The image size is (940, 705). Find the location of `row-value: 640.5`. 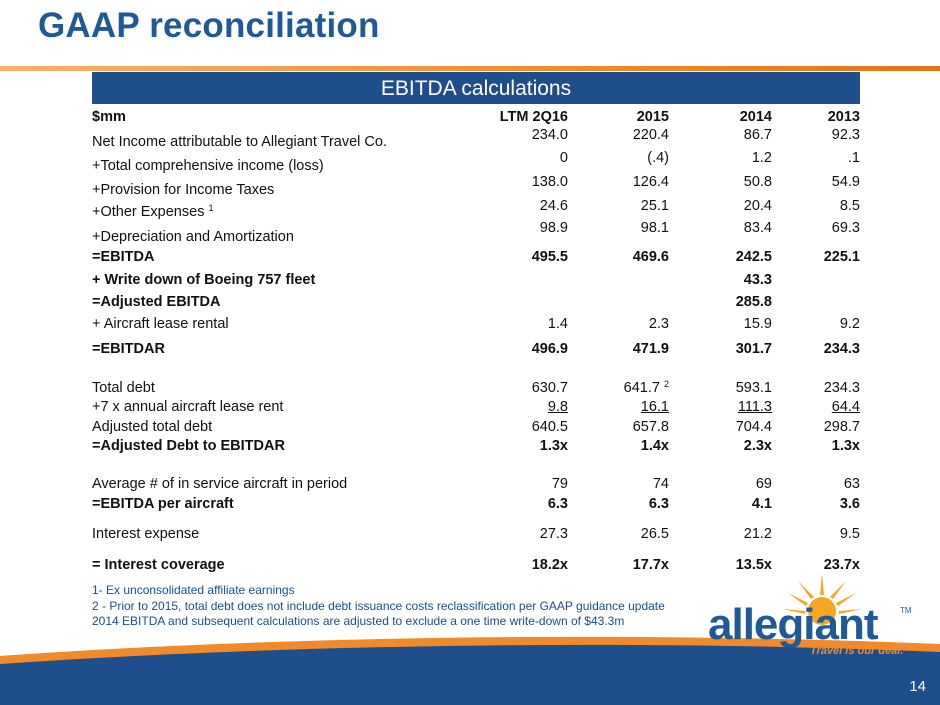

row-value: 640.5 is located at coordinates (549, 426).